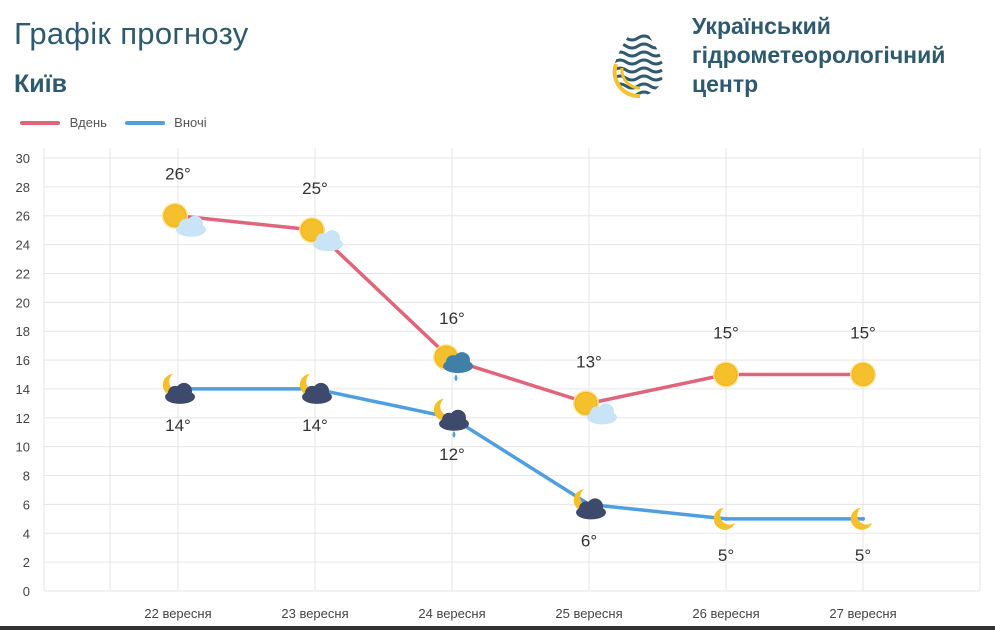 Image resolution: width=995 pixels, height=630 pixels. I want to click on y-tick-label: 24, so click(23, 245).